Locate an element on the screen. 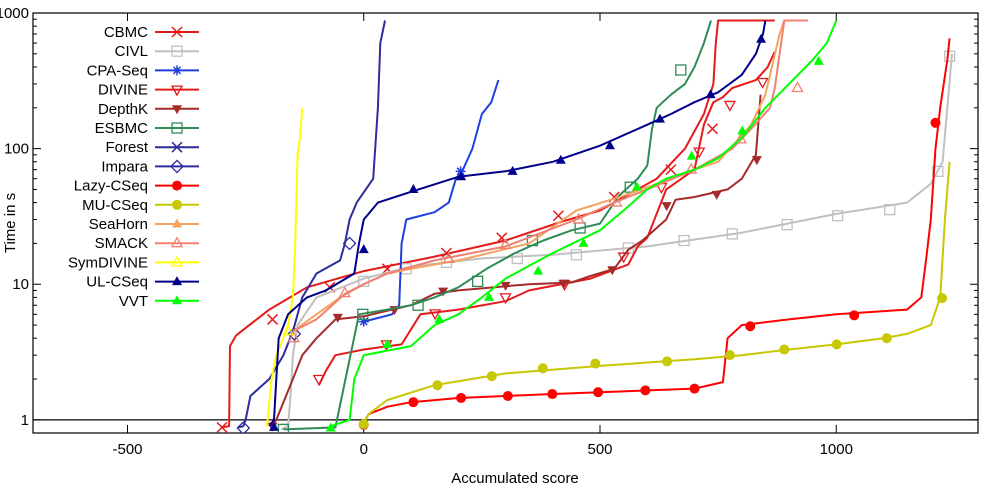 This screenshot has width=986, height=491. legend-item-civl: CIVL is located at coordinates (157, 51).